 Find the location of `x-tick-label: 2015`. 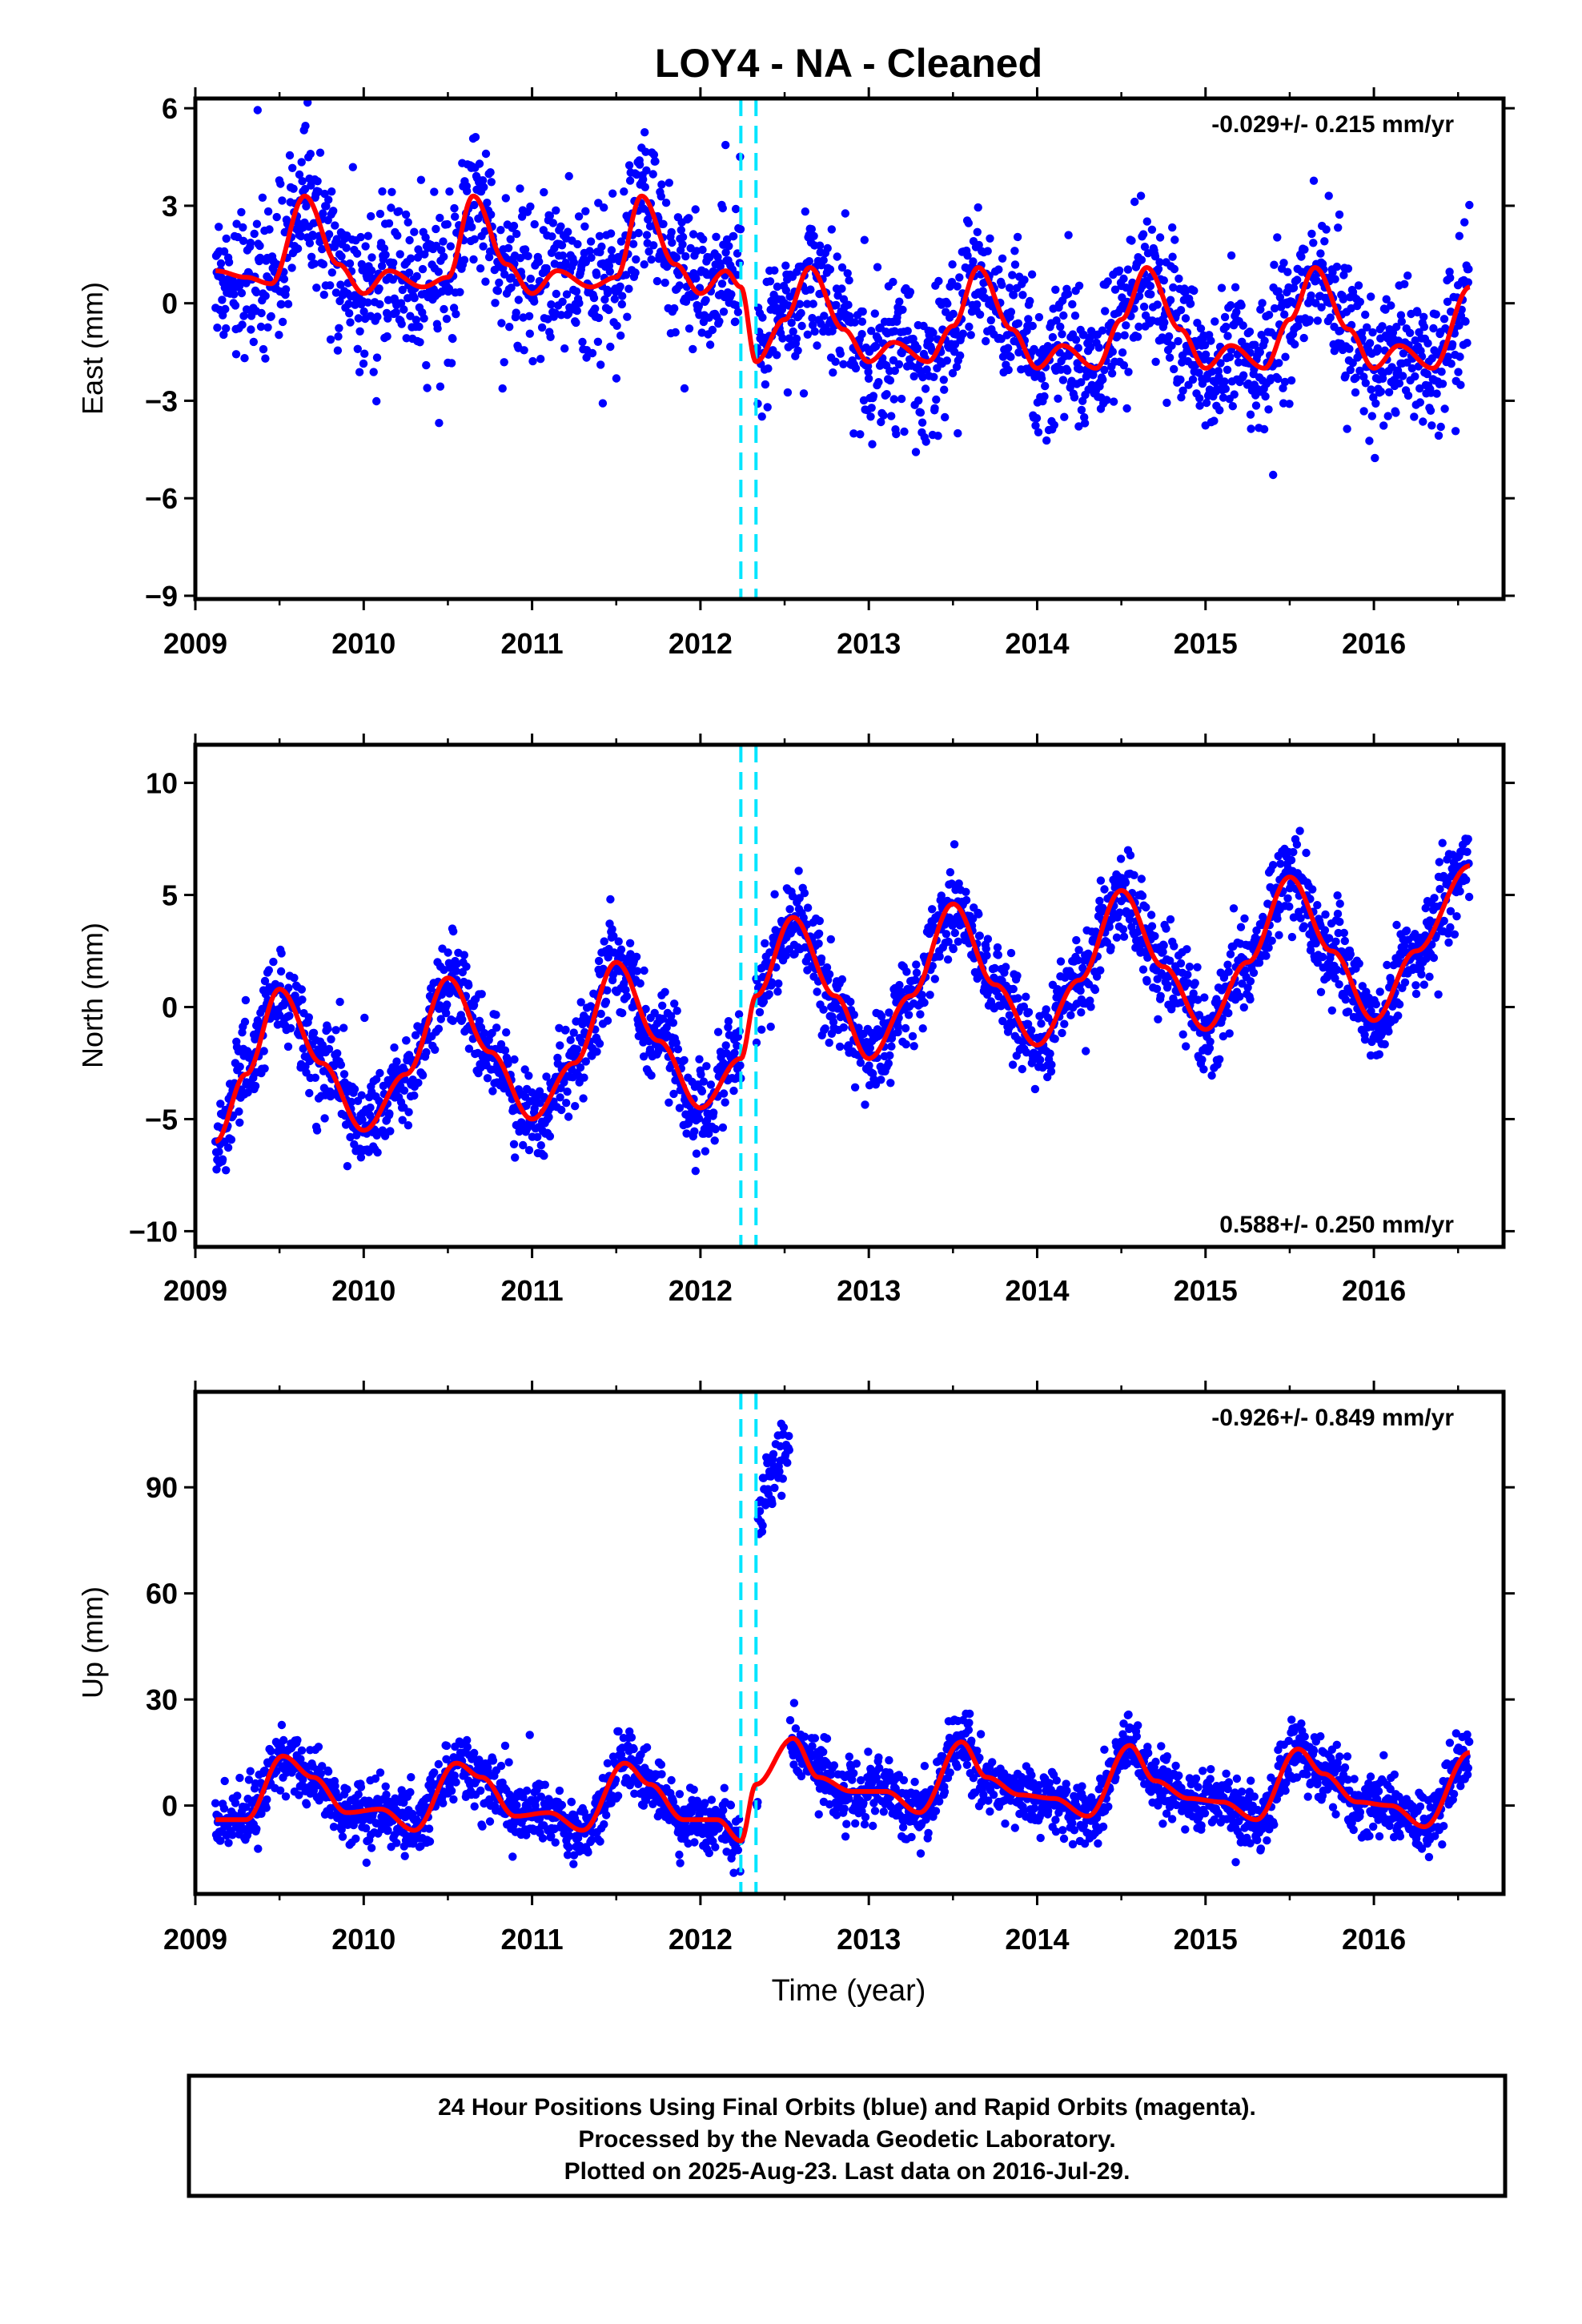

x-tick-label: 2015 is located at coordinates (1206, 1290).